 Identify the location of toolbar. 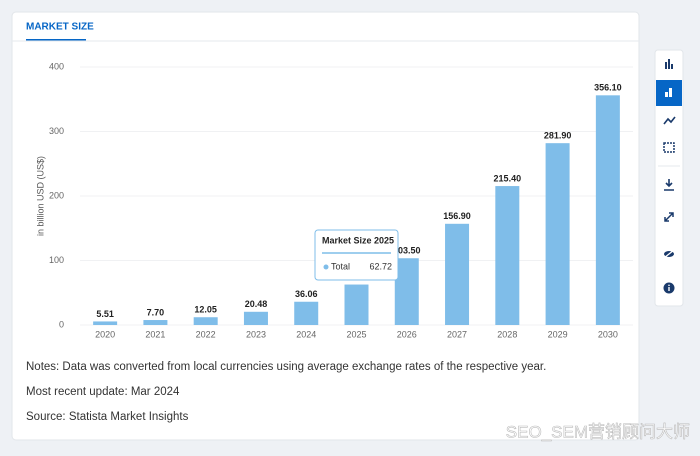
(669, 178).